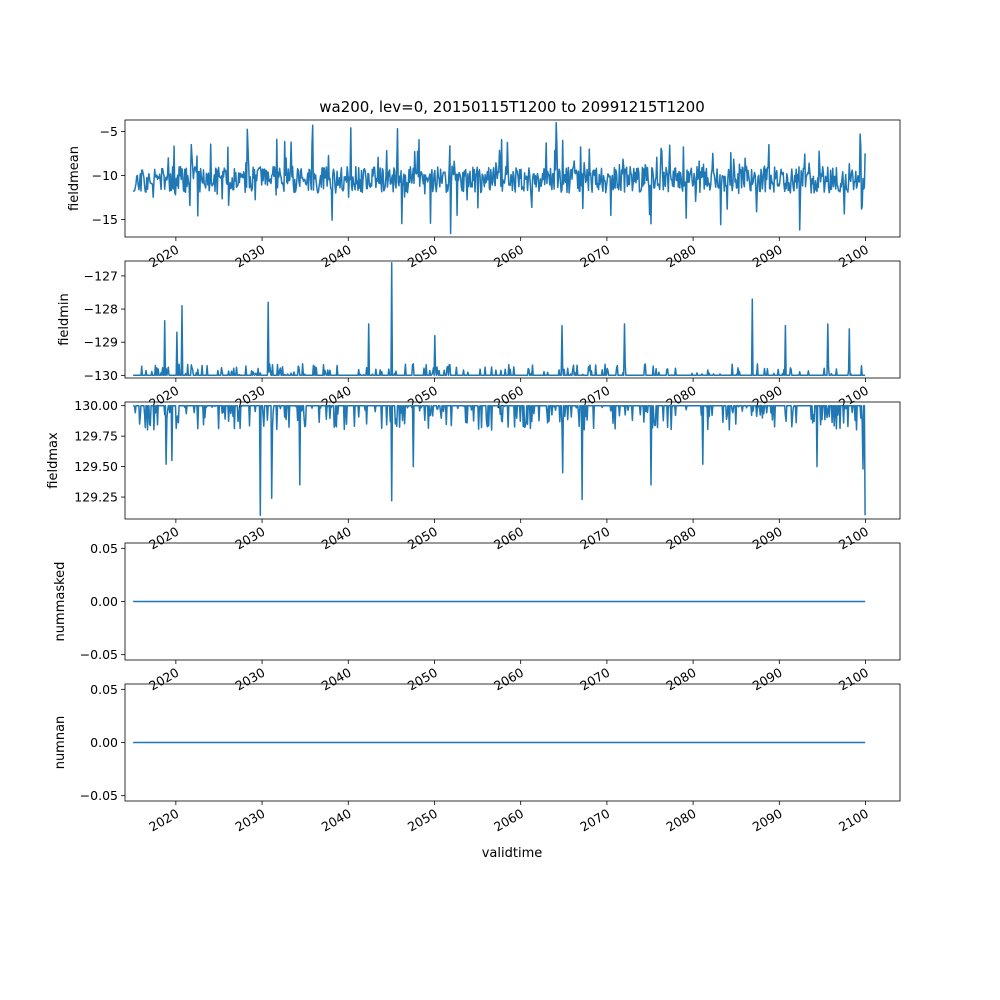  I want to click on y-tick-label: 129.75, so click(96, 436).